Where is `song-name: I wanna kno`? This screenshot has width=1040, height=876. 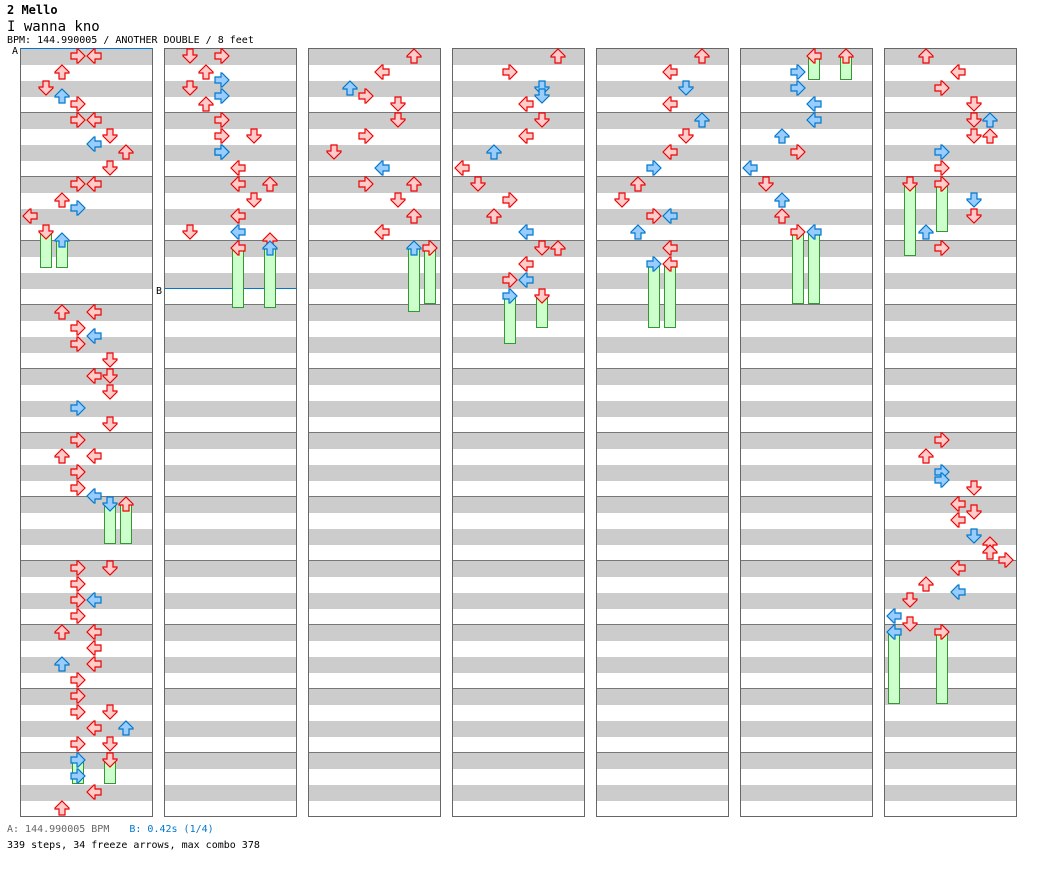 song-name: I wanna kno is located at coordinates (53, 27).